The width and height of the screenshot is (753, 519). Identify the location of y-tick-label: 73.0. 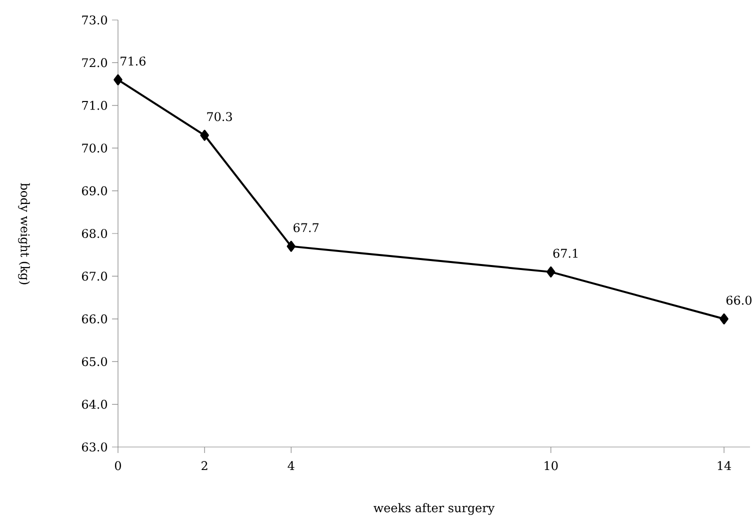
(95, 20).